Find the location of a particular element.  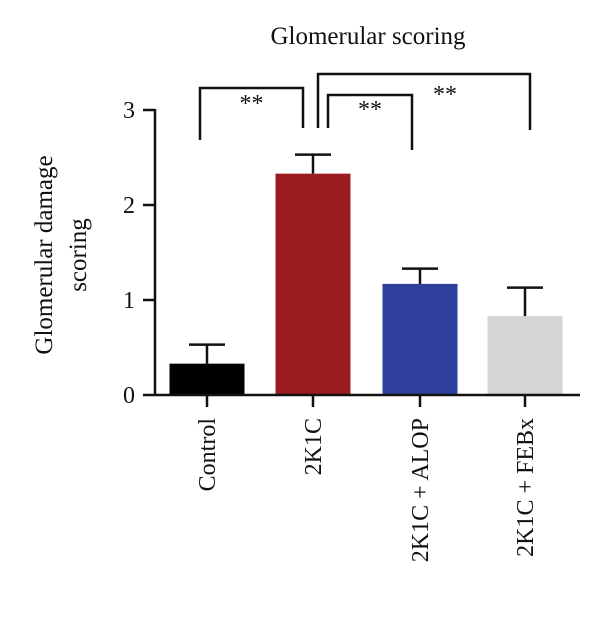

category-label: Control is located at coordinates (208, 455).